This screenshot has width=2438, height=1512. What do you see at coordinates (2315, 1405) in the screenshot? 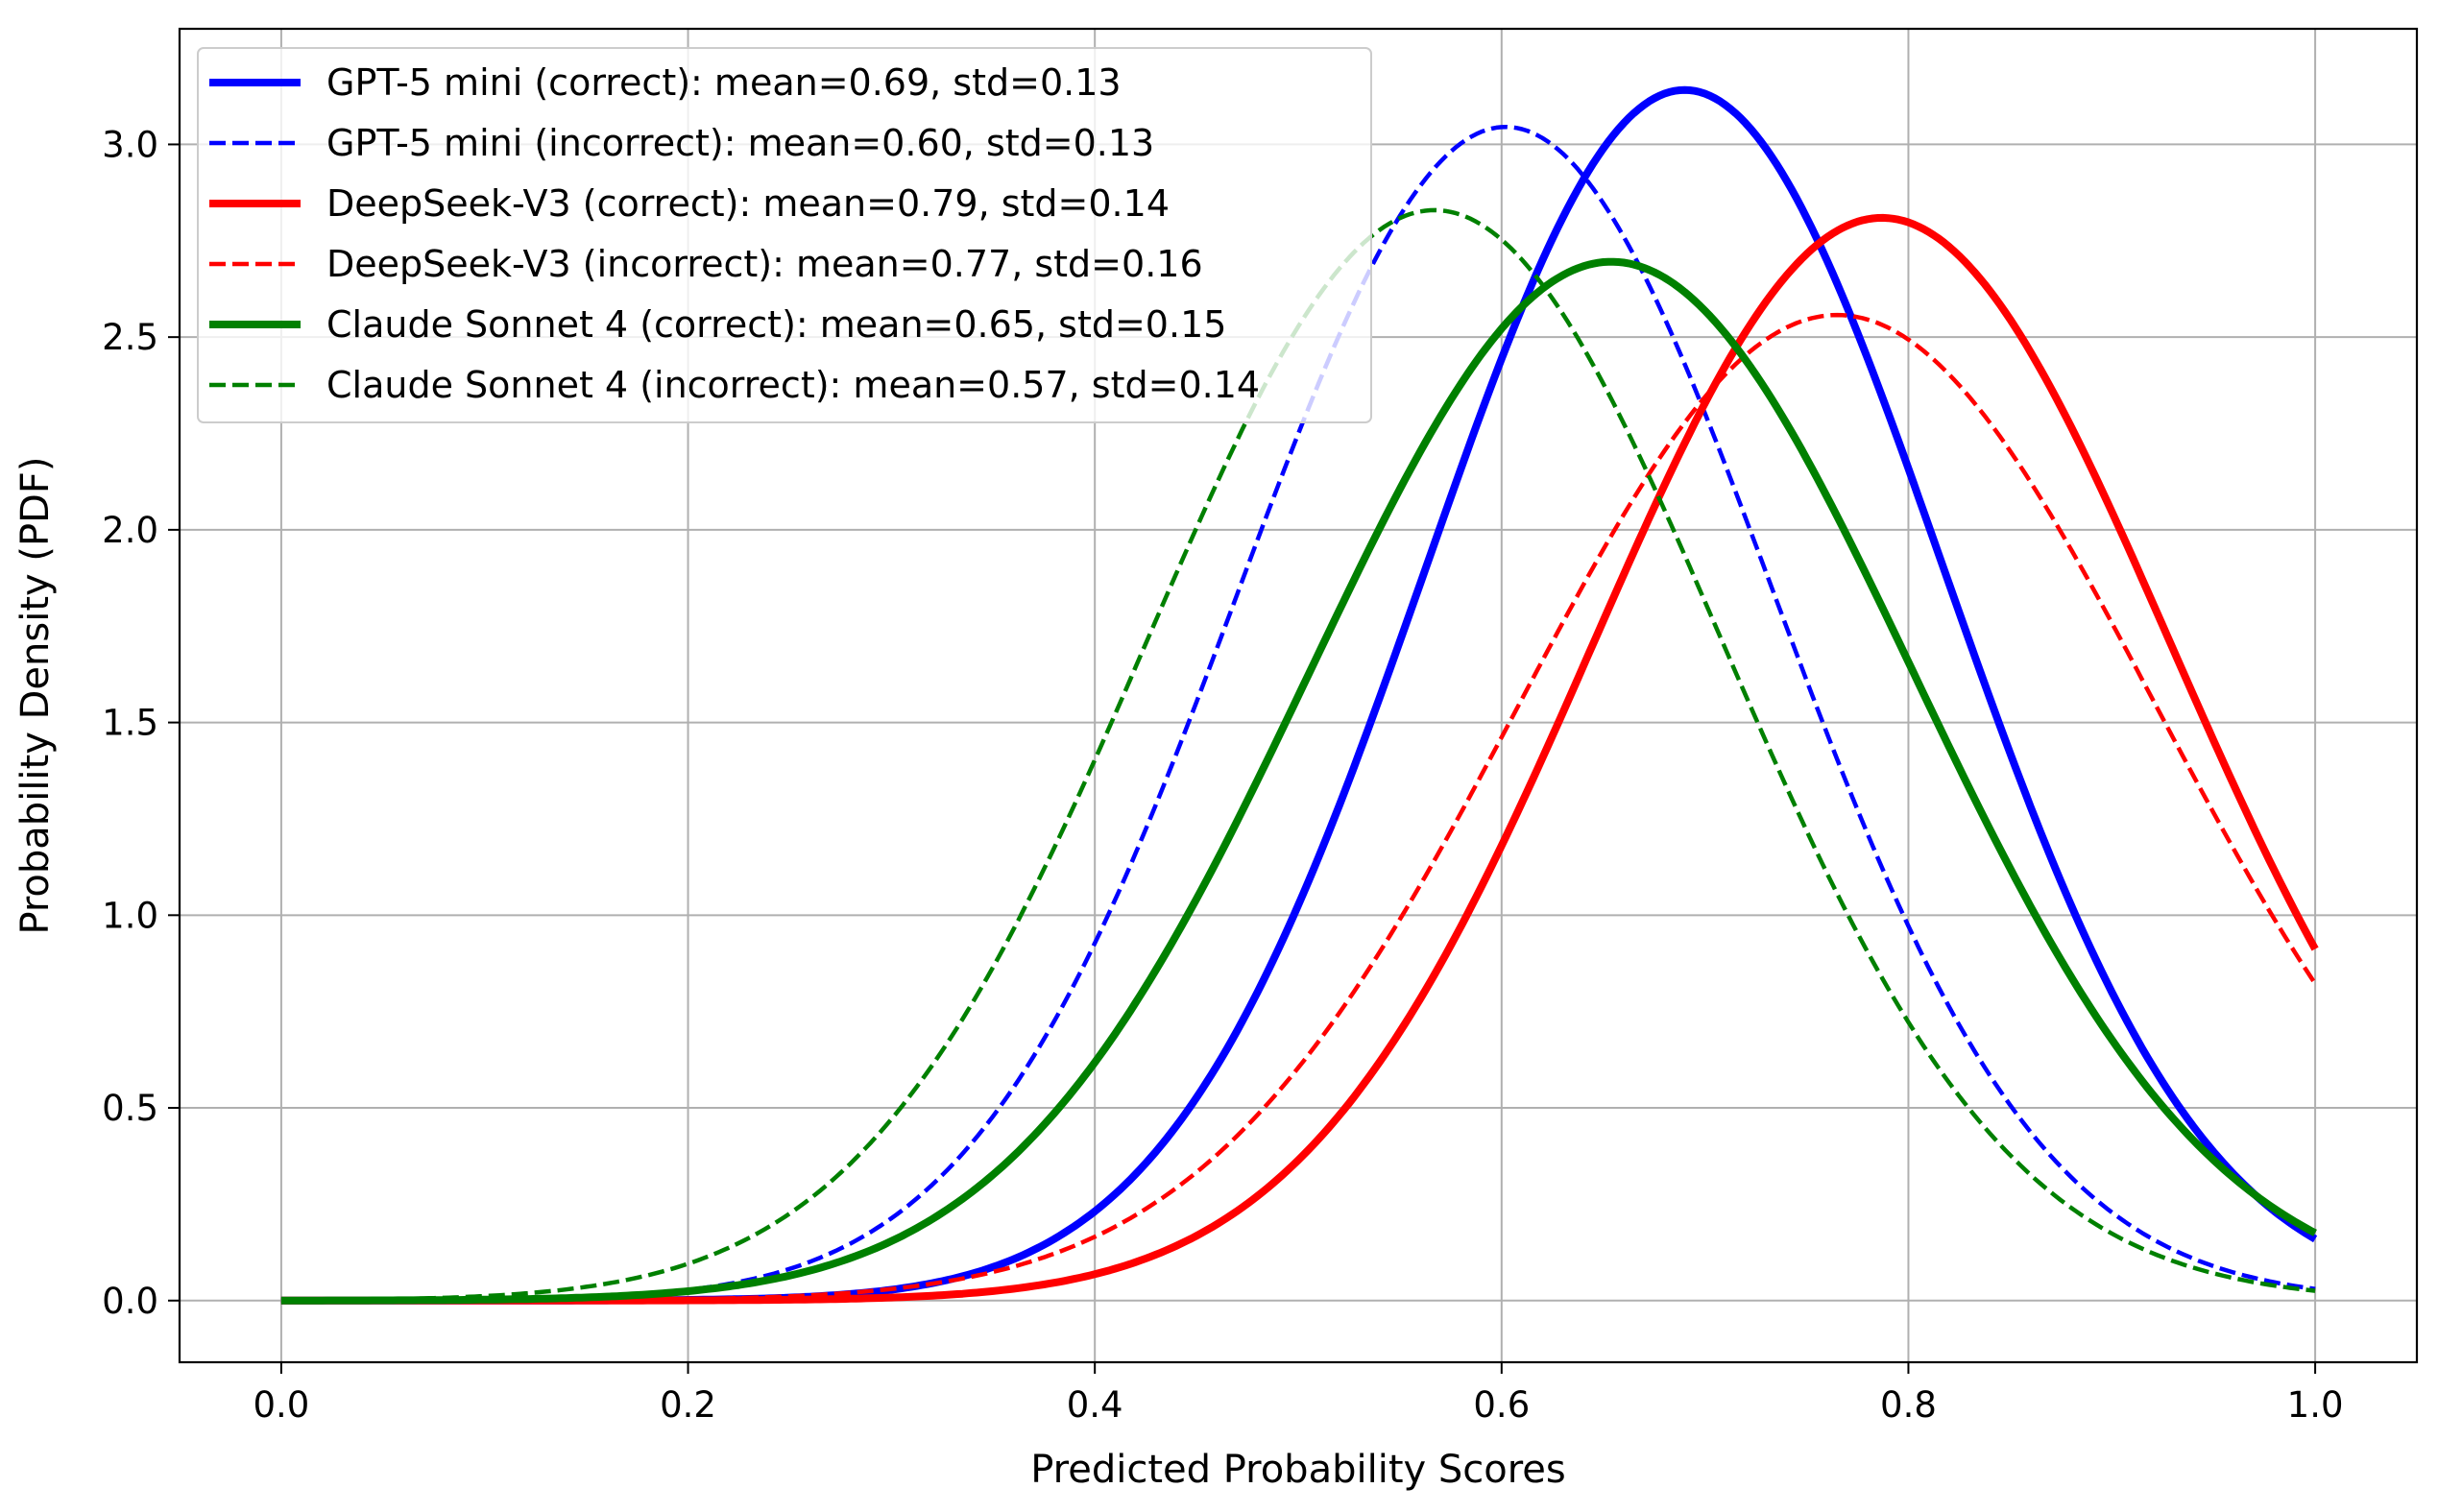
I see `x-tick-label: 1.0` at bounding box center [2315, 1405].